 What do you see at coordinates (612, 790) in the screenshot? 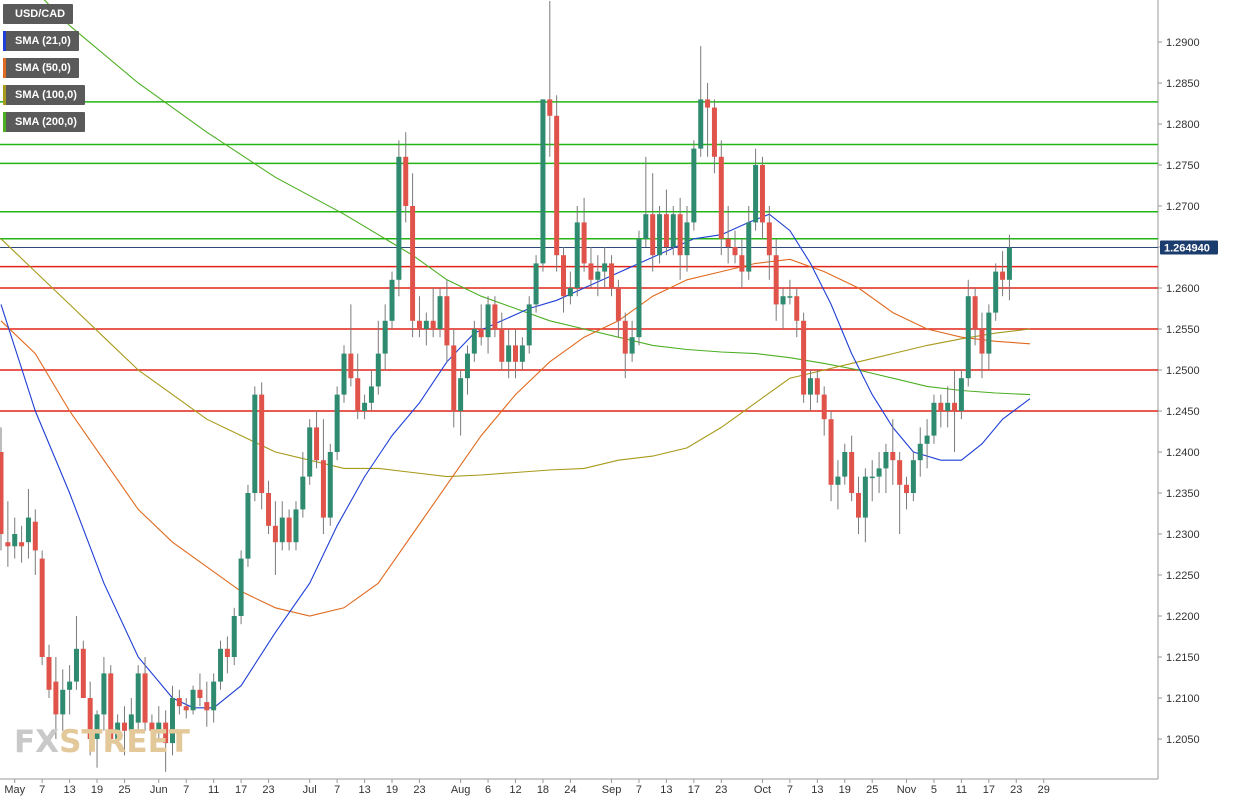
I see `x-tick-label: Sep` at bounding box center [612, 790].